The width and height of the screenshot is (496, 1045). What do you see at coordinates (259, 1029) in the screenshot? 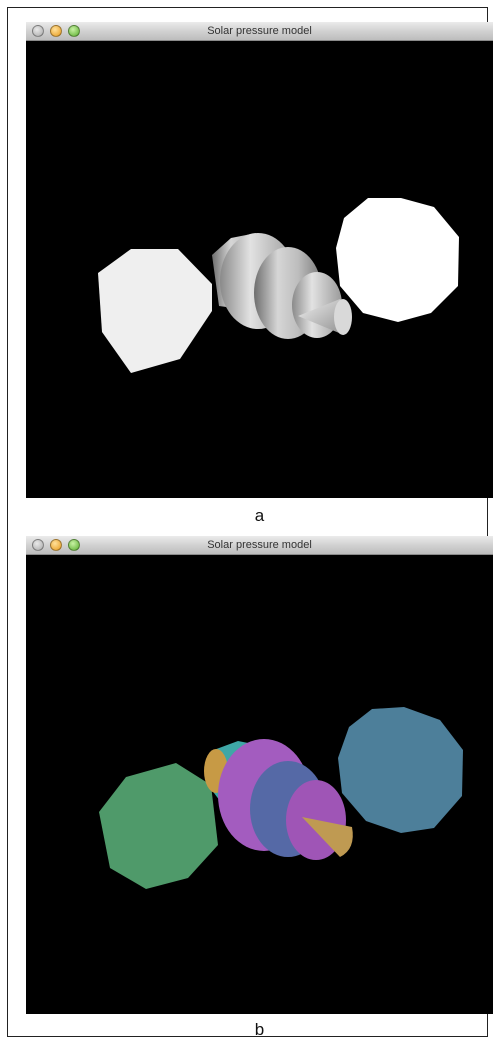
I see `caption-b: b` at bounding box center [259, 1029].